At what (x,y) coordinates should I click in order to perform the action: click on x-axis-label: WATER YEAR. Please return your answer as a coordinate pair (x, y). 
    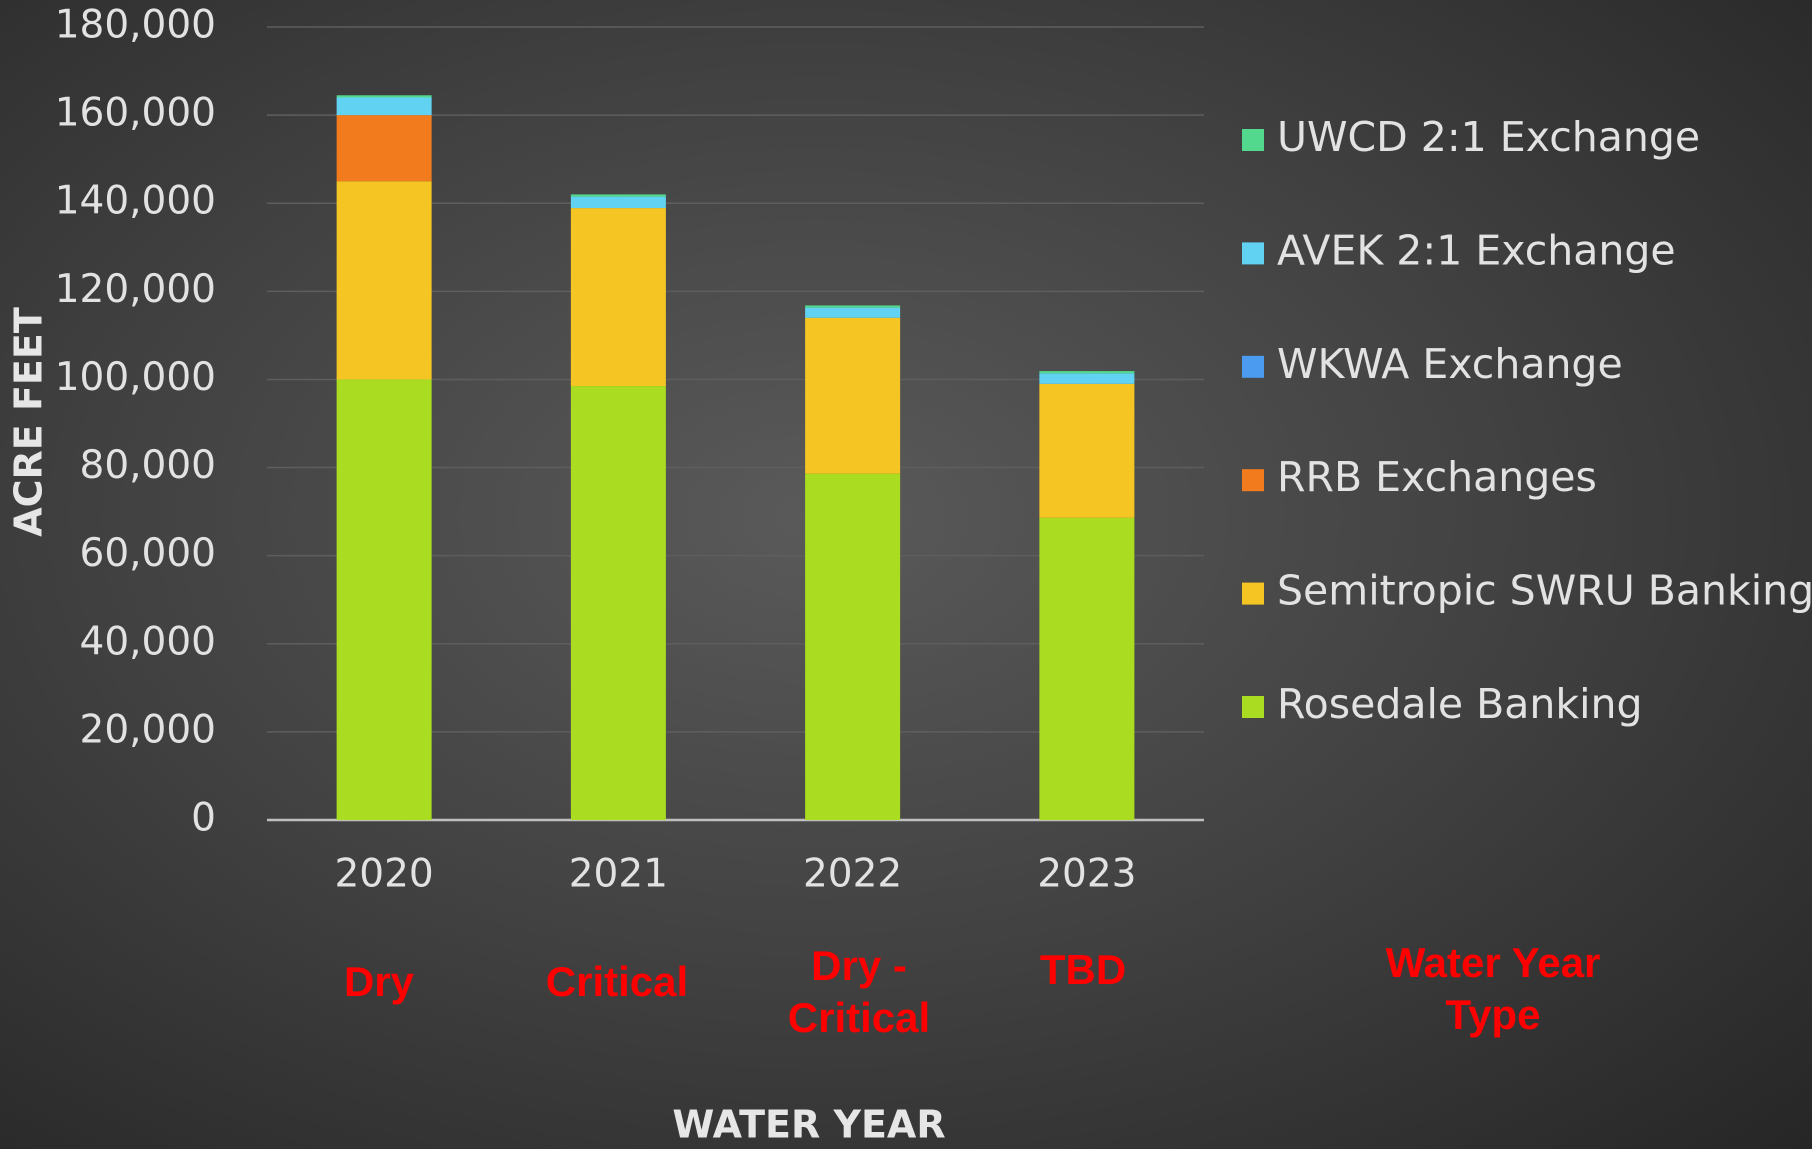
    Looking at the image, I should click on (808, 1125).